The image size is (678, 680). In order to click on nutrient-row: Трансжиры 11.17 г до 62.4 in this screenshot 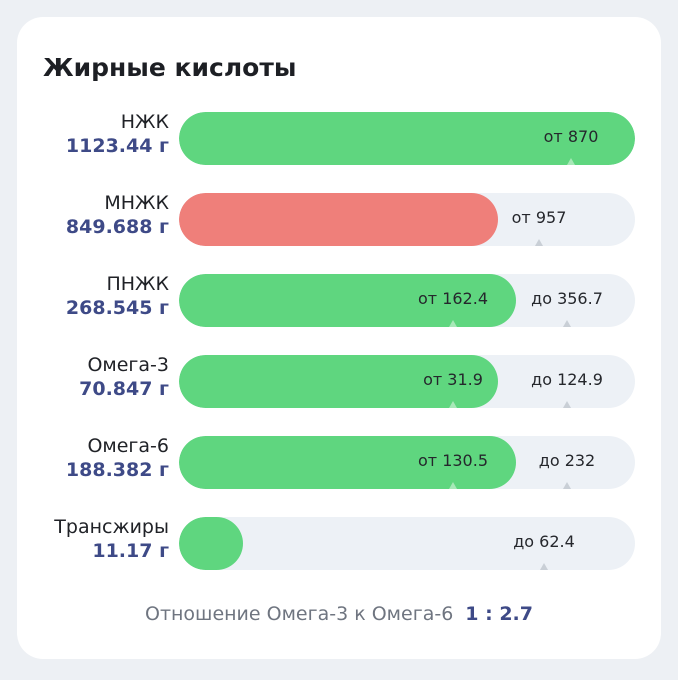, I will do `click(339, 544)`.